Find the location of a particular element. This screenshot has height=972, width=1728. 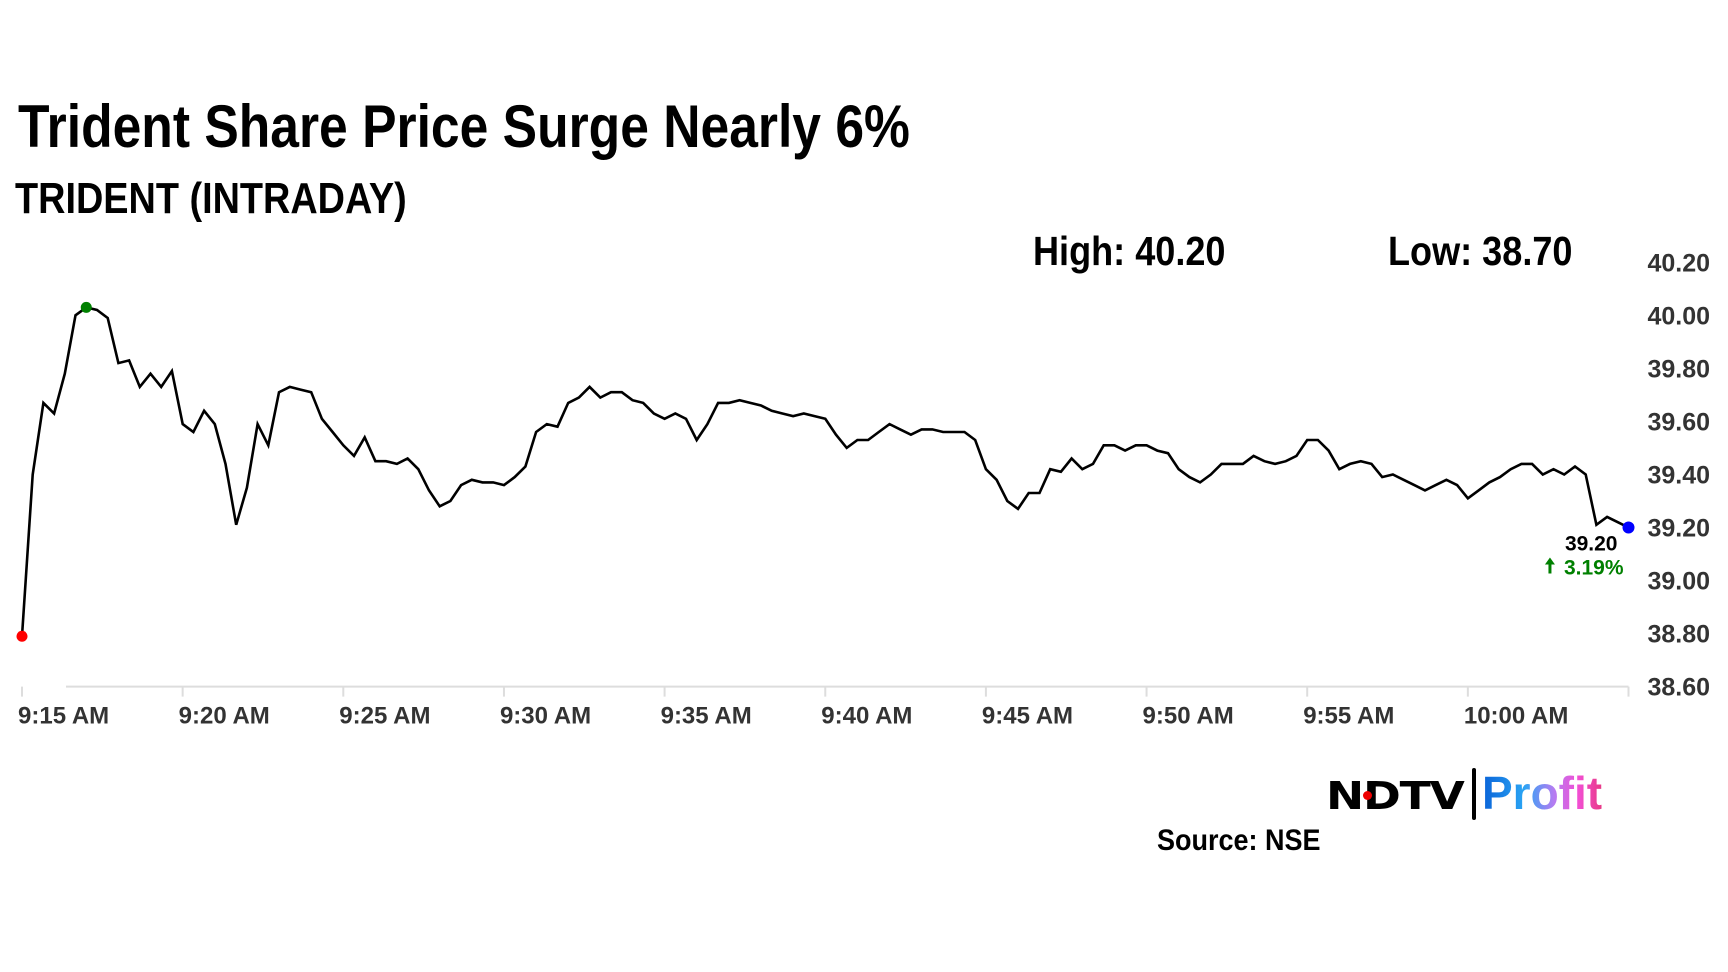

y-tick-label: 39.80 is located at coordinates (1678, 369).